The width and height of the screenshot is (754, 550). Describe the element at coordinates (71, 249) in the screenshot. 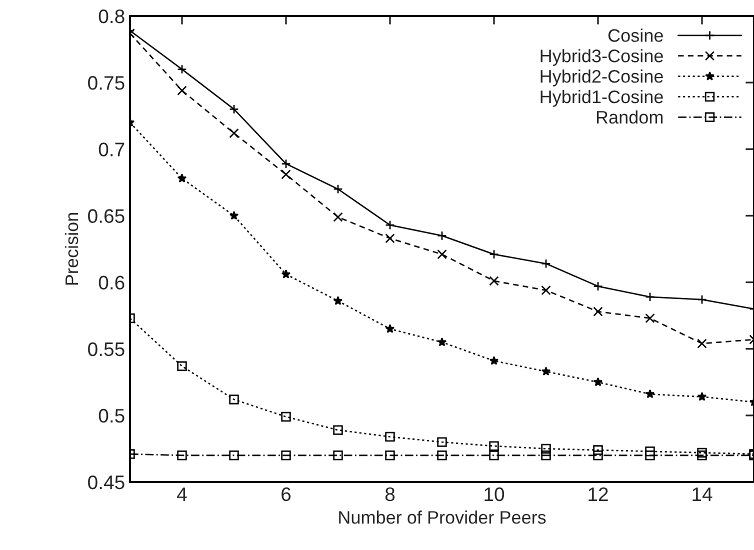

I see `y-axis-title: Precision` at that location.